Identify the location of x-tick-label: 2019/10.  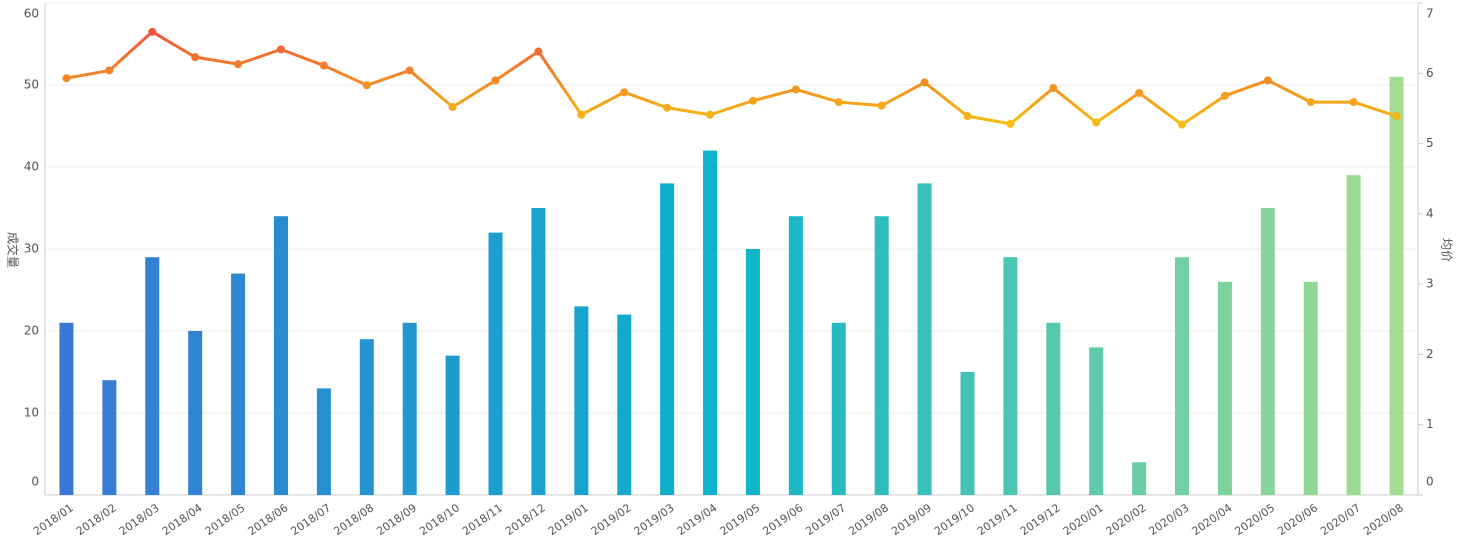
(954, 519).